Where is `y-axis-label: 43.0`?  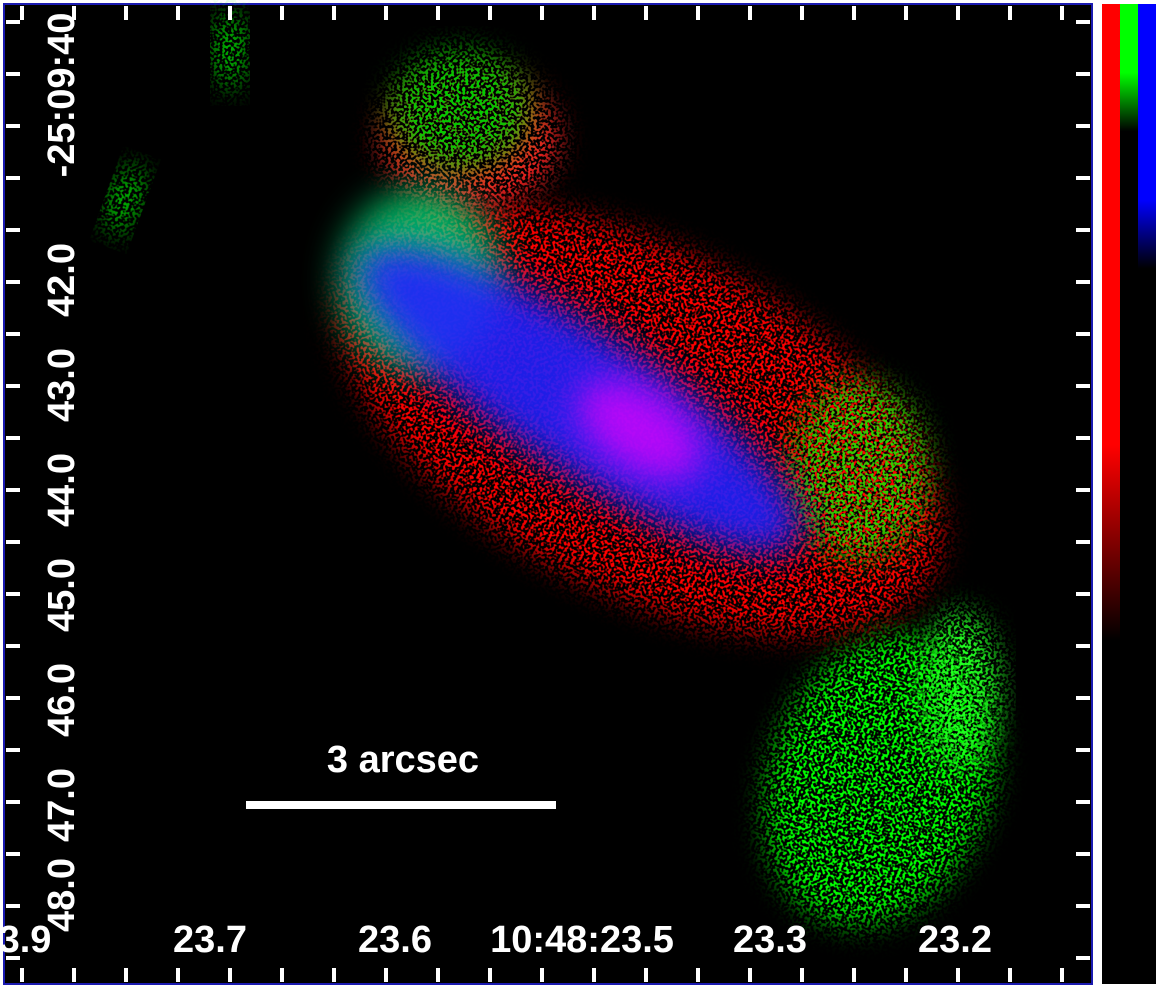 y-axis-label: 43.0 is located at coordinates (62, 385).